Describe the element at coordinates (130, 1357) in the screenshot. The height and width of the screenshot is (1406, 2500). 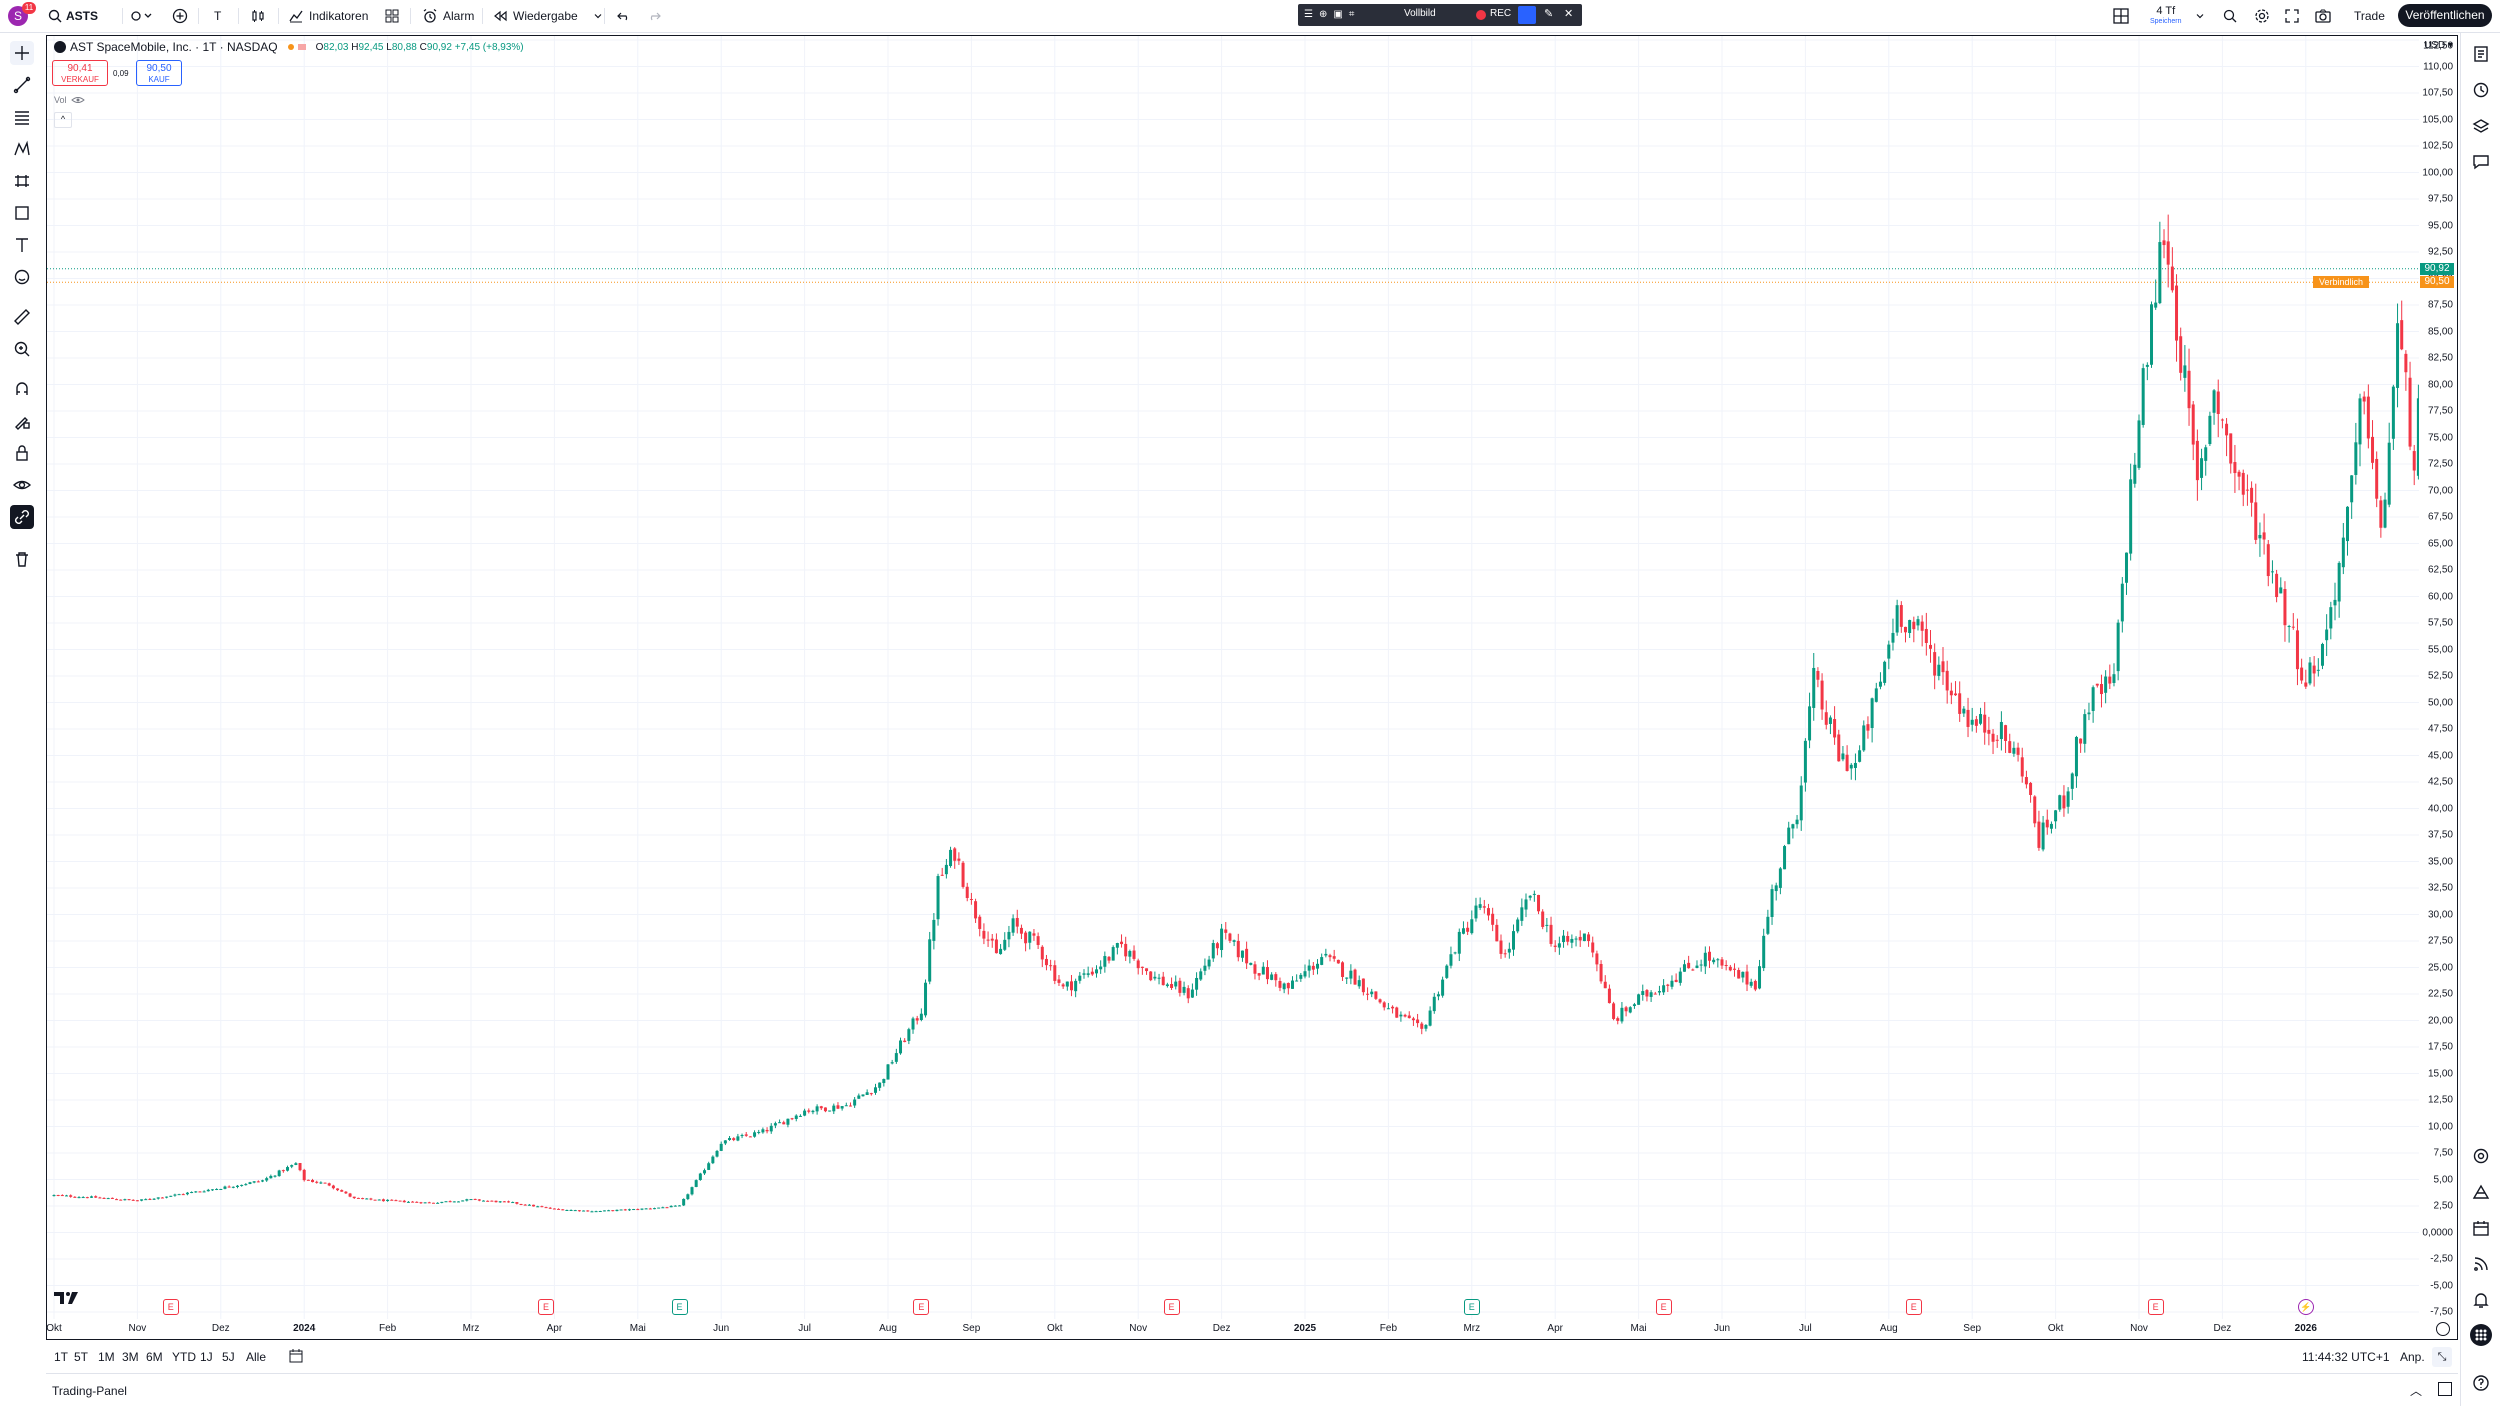
I see `range-button: 3M` at that location.